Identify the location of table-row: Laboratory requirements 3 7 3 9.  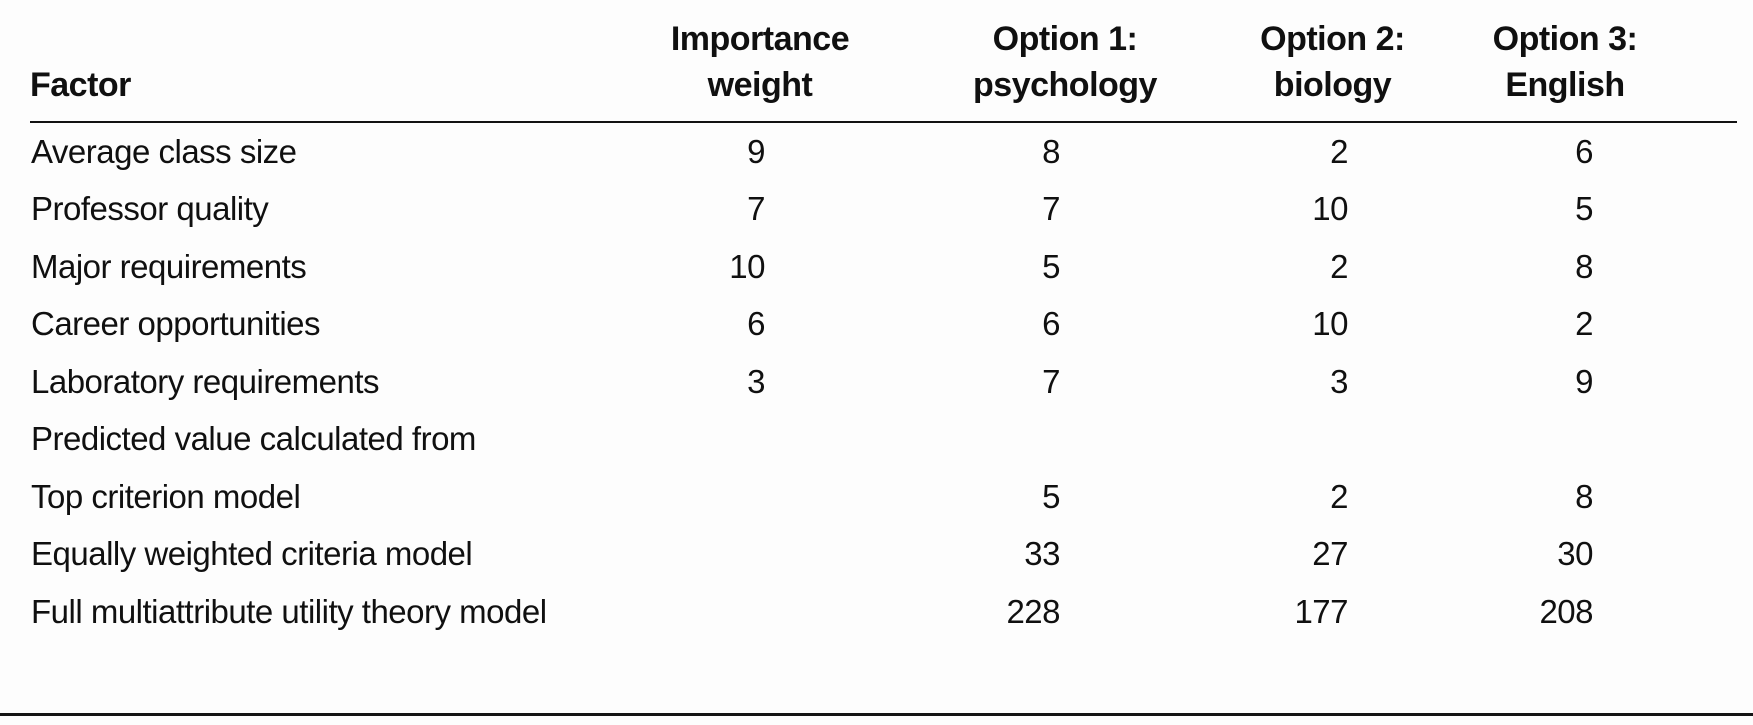
(883, 382).